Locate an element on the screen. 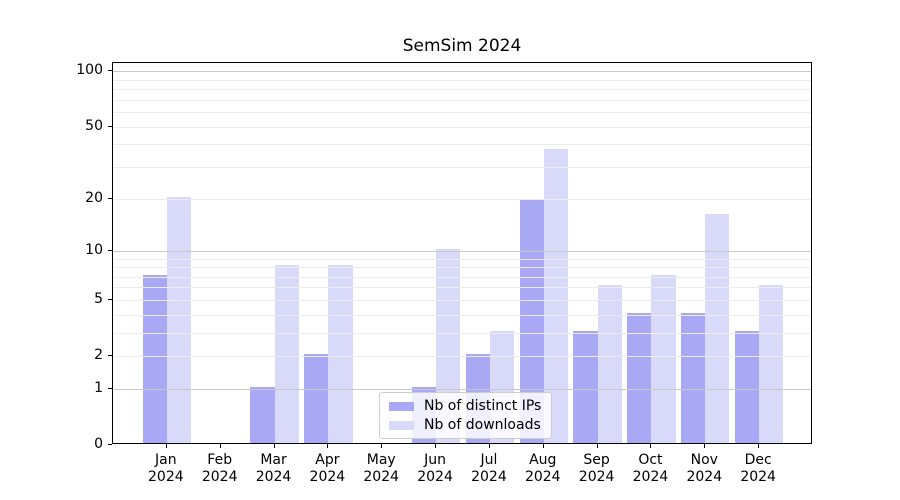 The width and height of the screenshot is (900, 500). bar-nov-downloads is located at coordinates (717, 328).